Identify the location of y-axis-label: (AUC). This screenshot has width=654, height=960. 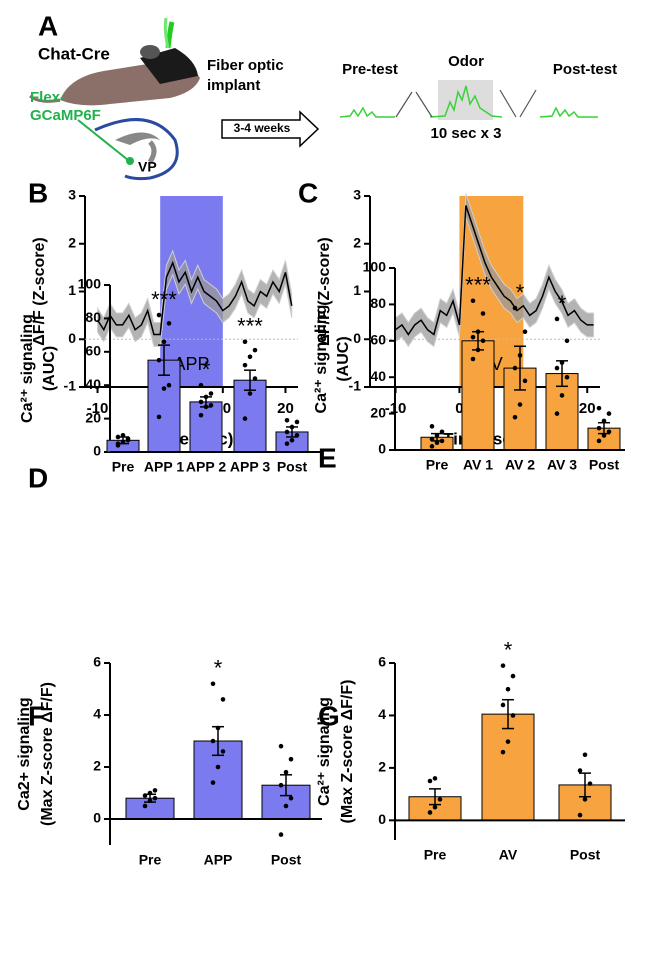
(343, 358).